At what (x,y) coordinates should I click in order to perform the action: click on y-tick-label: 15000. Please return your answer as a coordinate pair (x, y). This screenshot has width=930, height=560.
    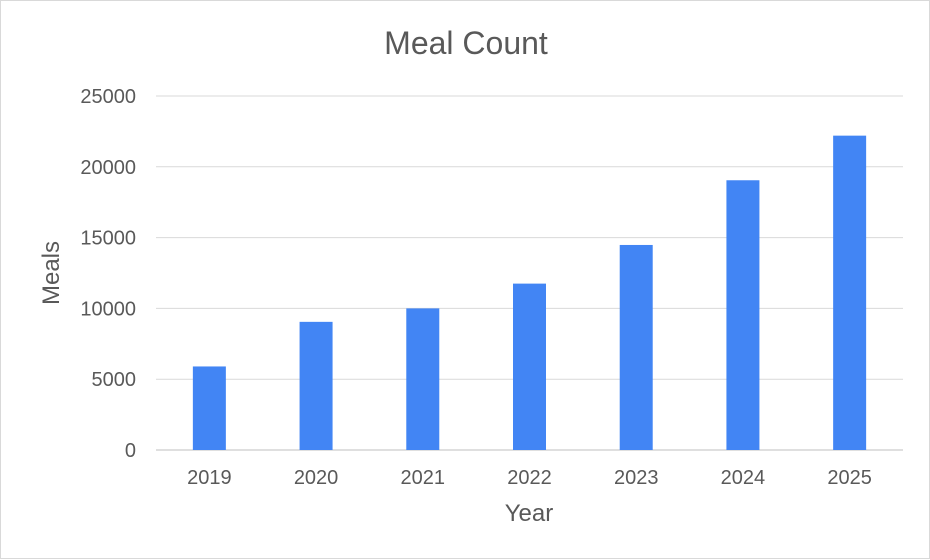
    Looking at the image, I should click on (108, 239).